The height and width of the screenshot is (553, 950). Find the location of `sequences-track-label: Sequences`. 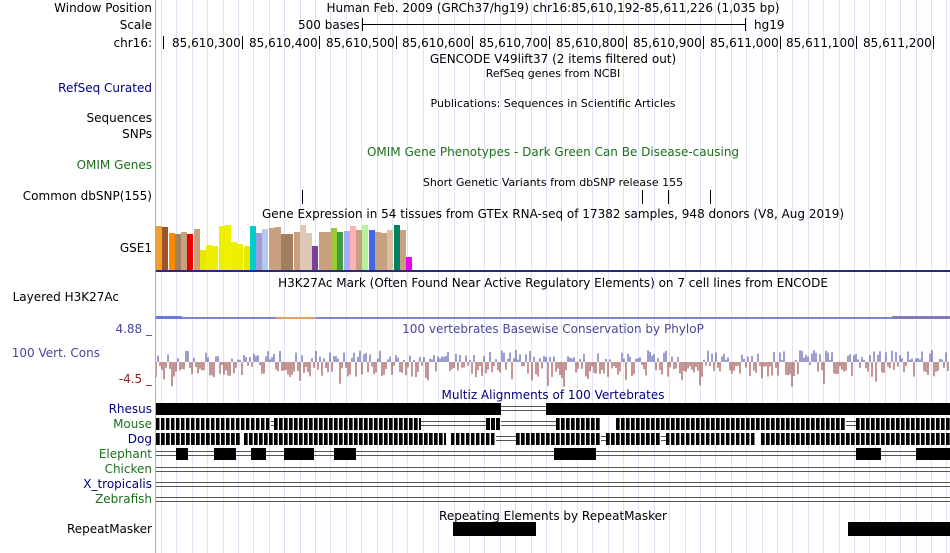

sequences-track-label: Sequences is located at coordinates (119, 118).